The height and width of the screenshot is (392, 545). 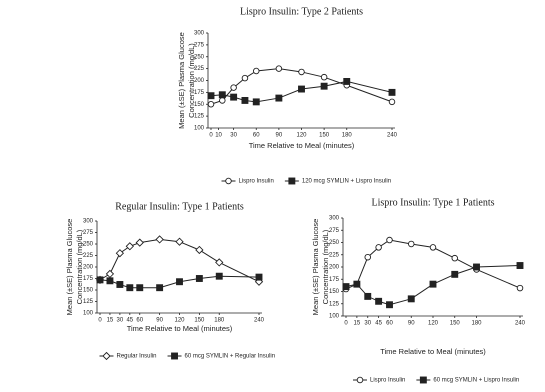 I want to click on x-tick-label: 10, so click(x=218, y=136).